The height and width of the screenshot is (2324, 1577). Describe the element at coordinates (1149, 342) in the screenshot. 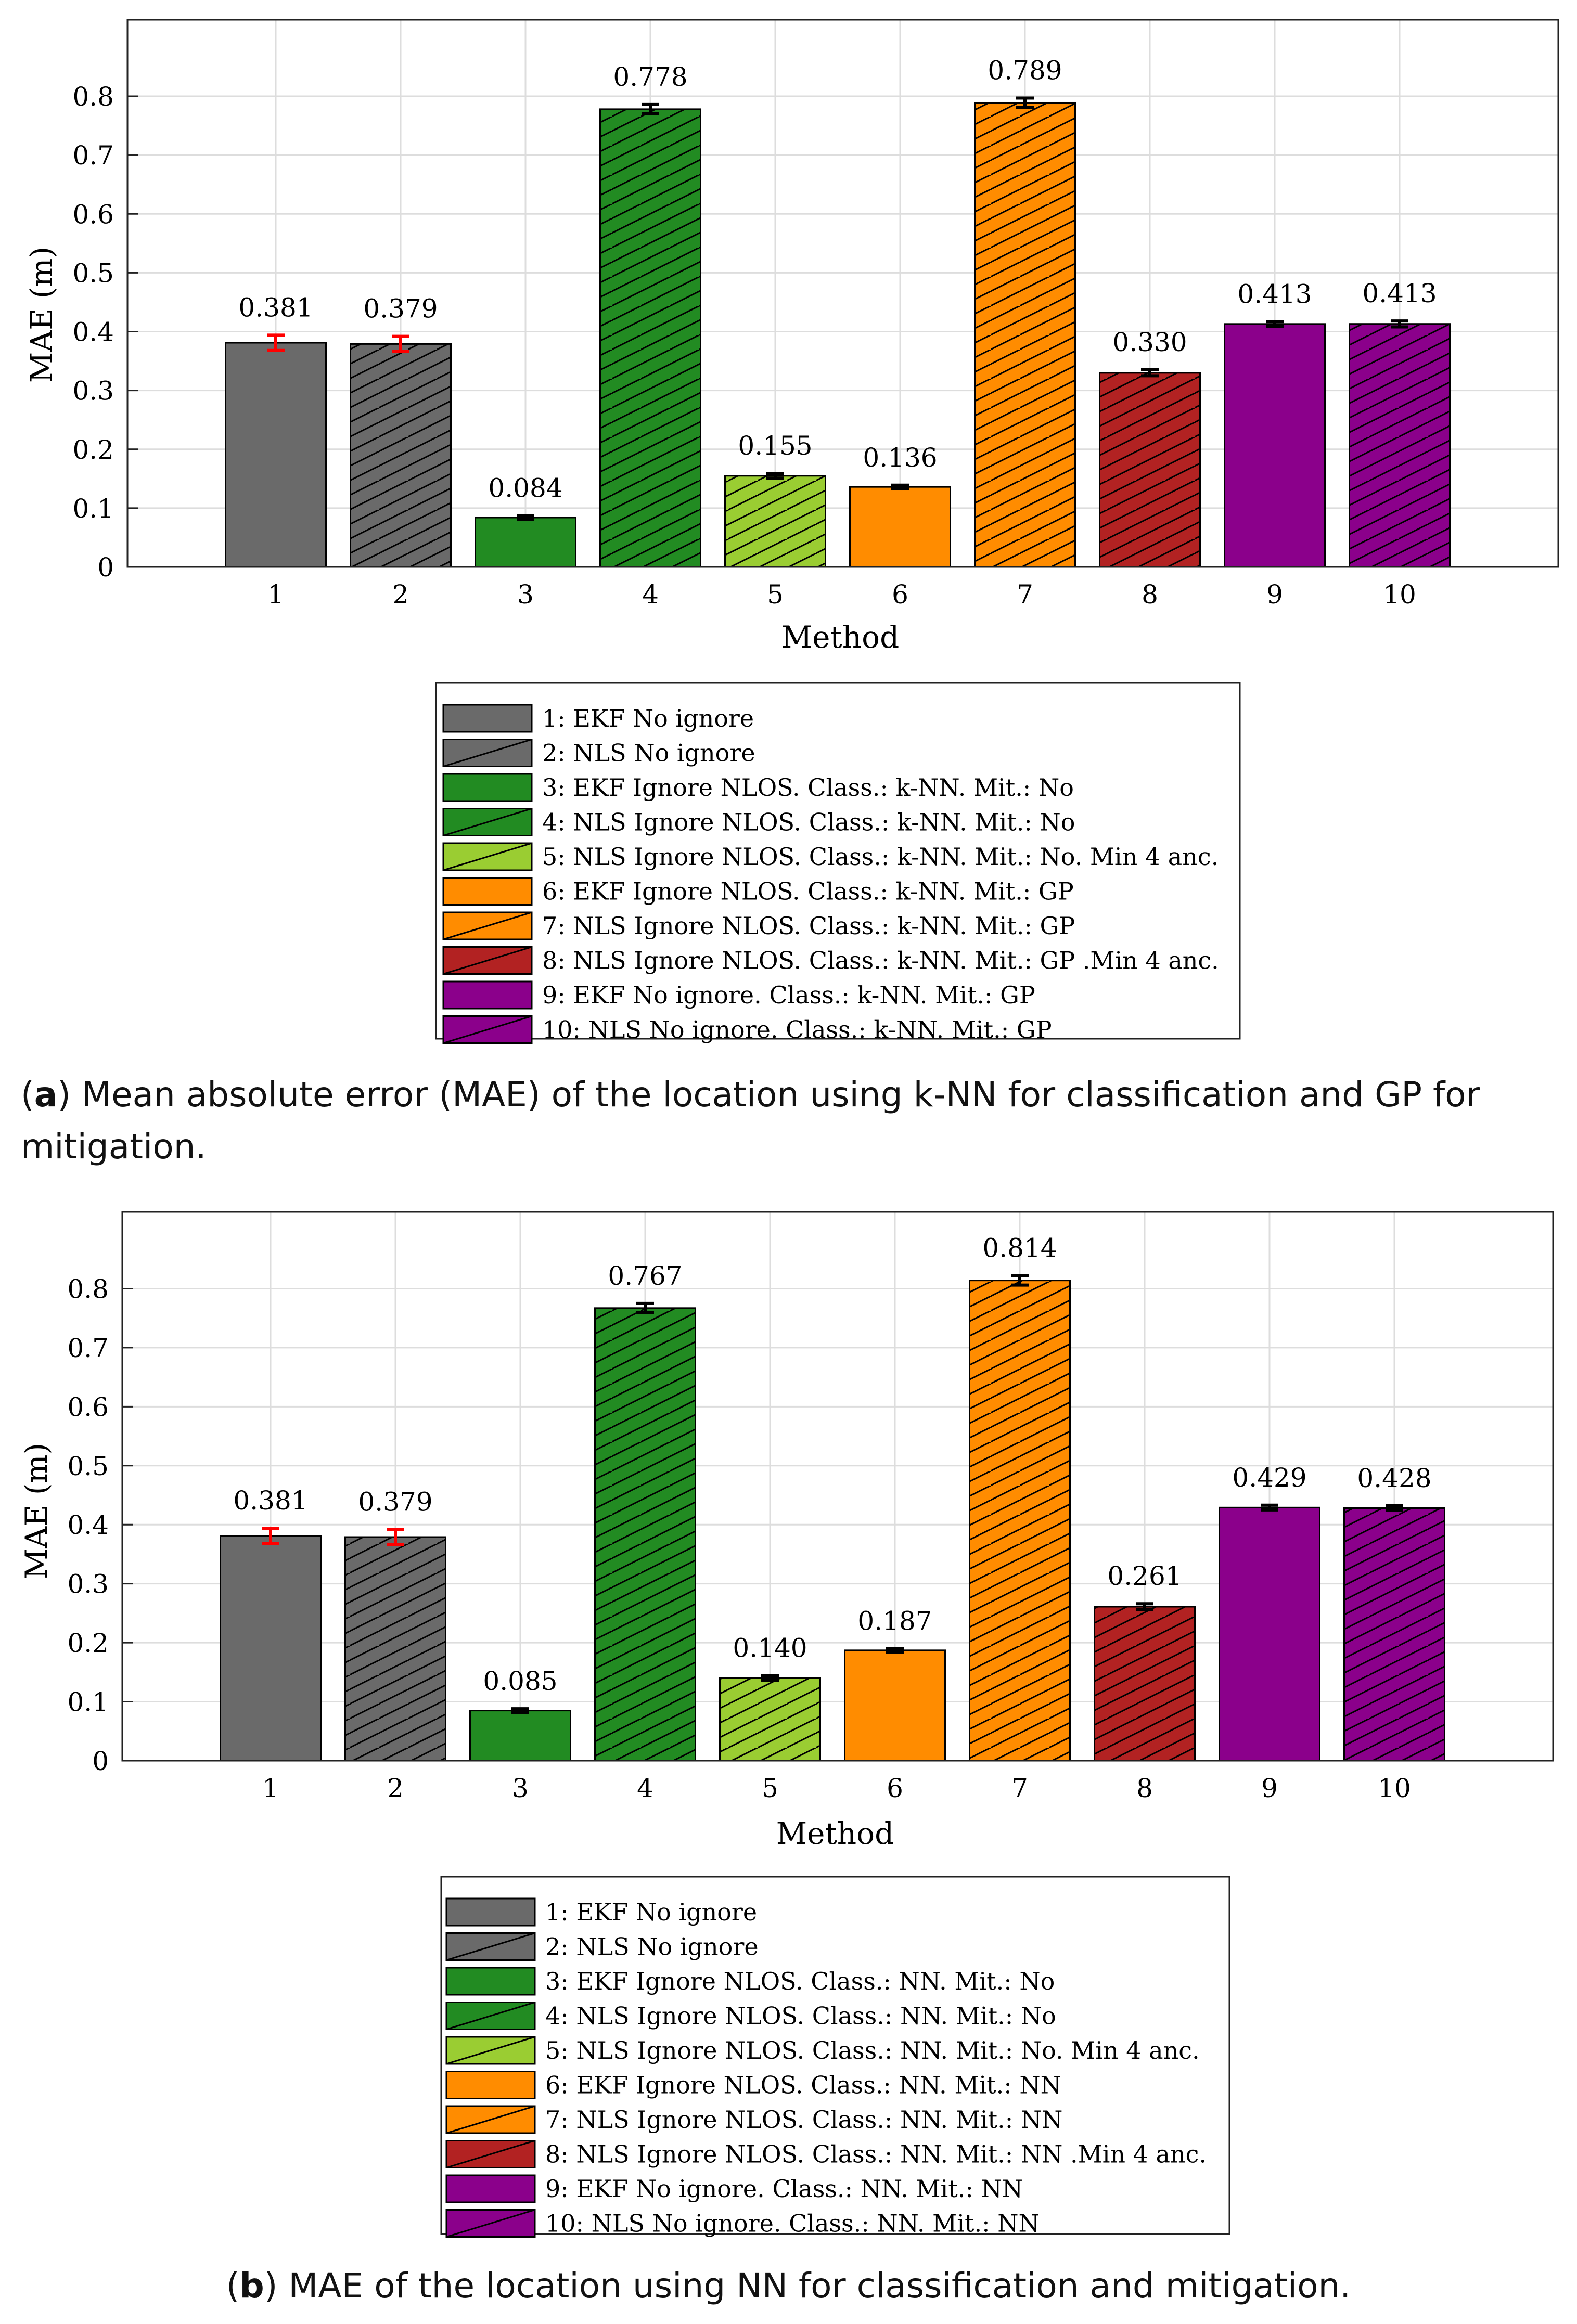

I see `data-label: 0.330` at that location.